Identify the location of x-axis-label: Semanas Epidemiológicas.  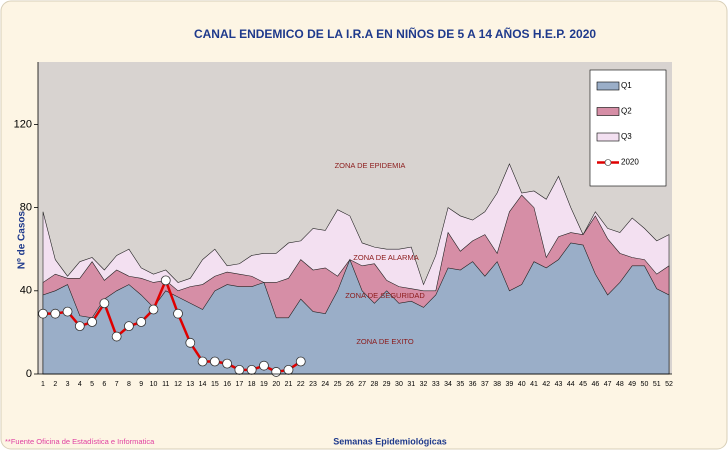
(390, 441).